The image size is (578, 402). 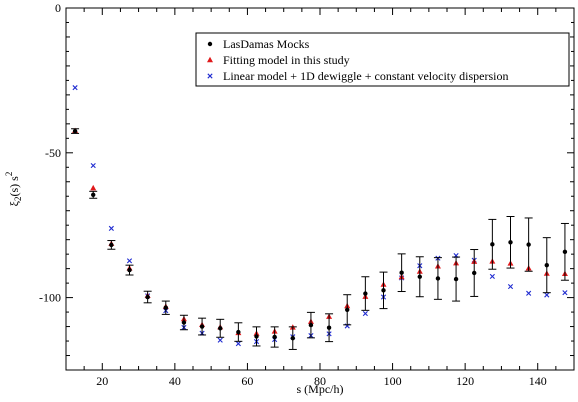 What do you see at coordinates (393, 381) in the screenshot?
I see `x-tick-label: 100` at bounding box center [393, 381].